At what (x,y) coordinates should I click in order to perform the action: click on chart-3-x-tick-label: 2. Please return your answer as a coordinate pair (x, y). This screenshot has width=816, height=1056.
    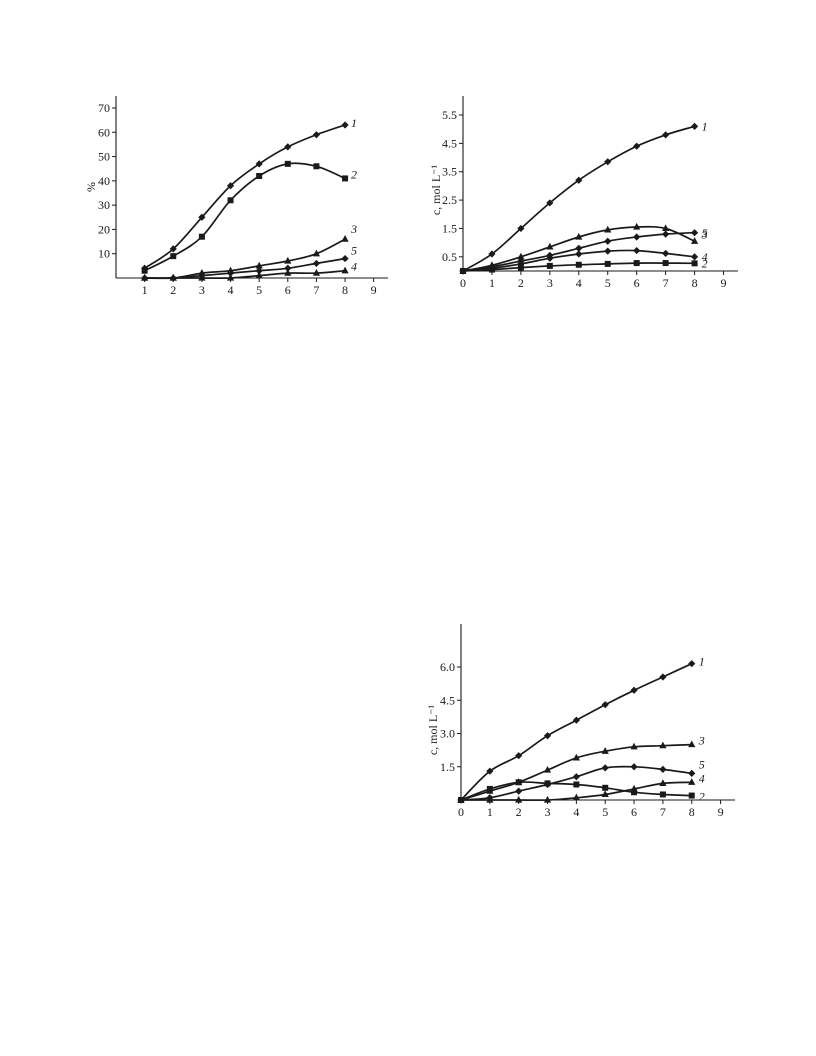
    Looking at the image, I should click on (519, 812).